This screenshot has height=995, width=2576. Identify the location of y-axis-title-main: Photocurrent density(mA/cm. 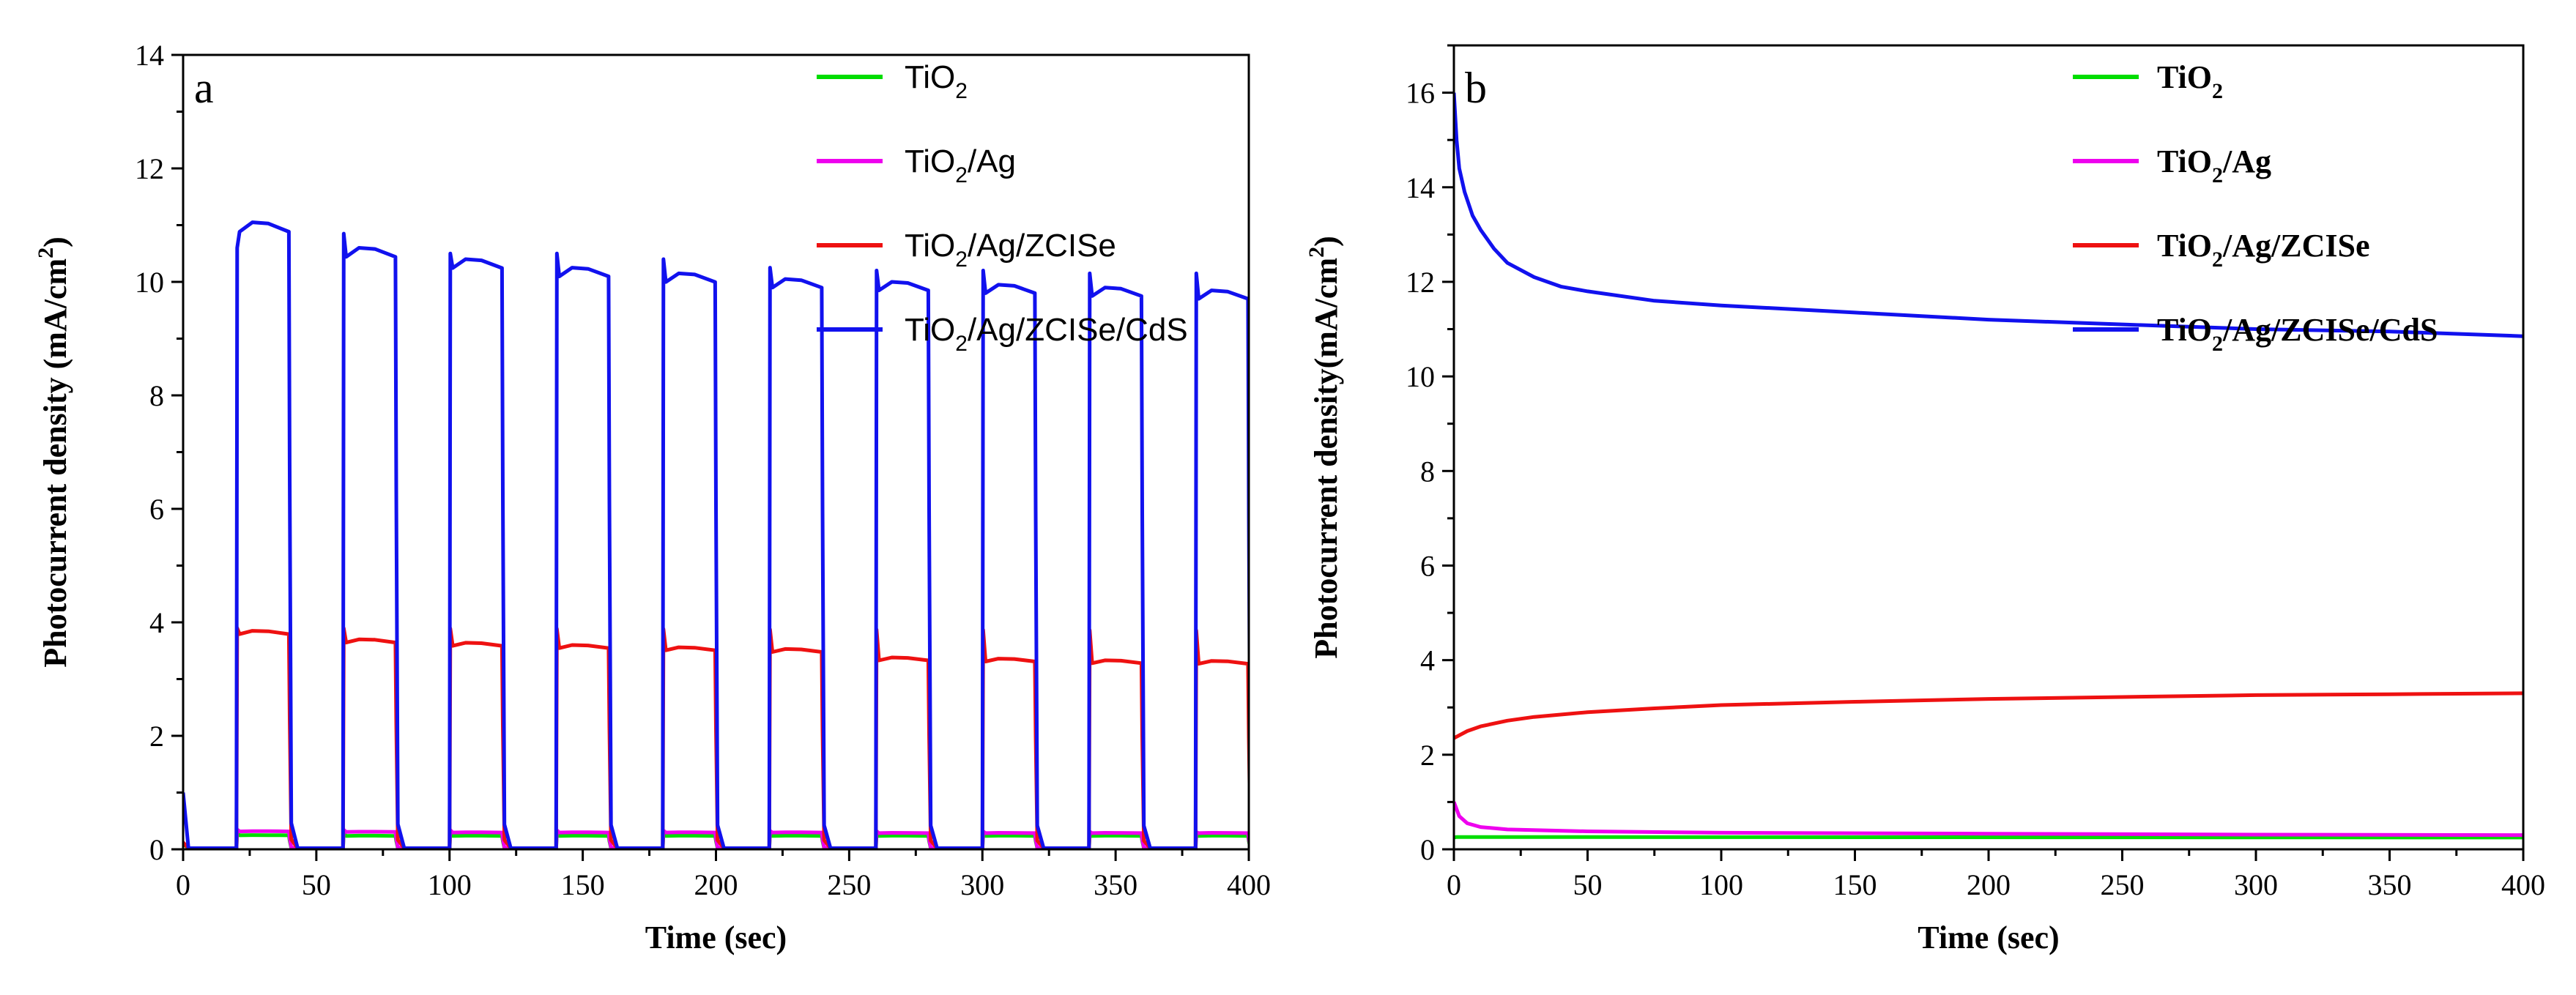
(1326, 458).